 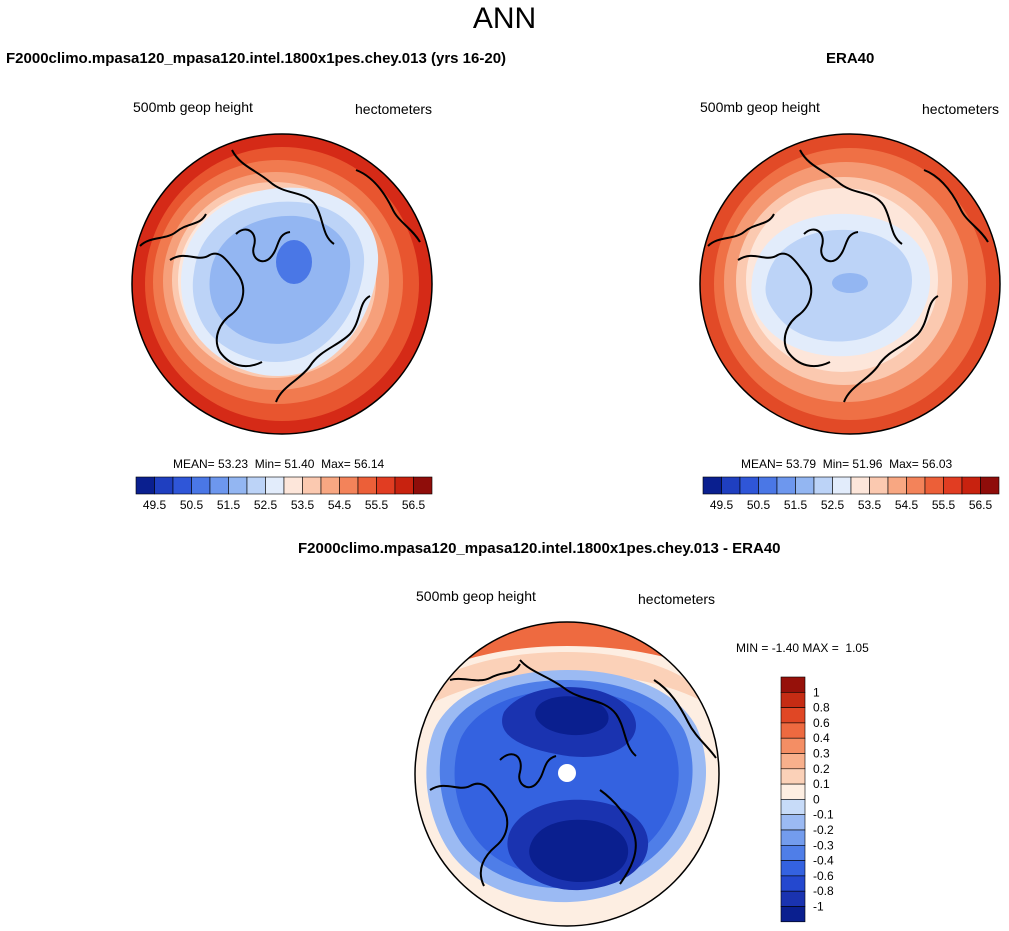 What do you see at coordinates (759, 505) in the screenshot?
I see `panel-2-colorbar-tick-label: 50.5` at bounding box center [759, 505].